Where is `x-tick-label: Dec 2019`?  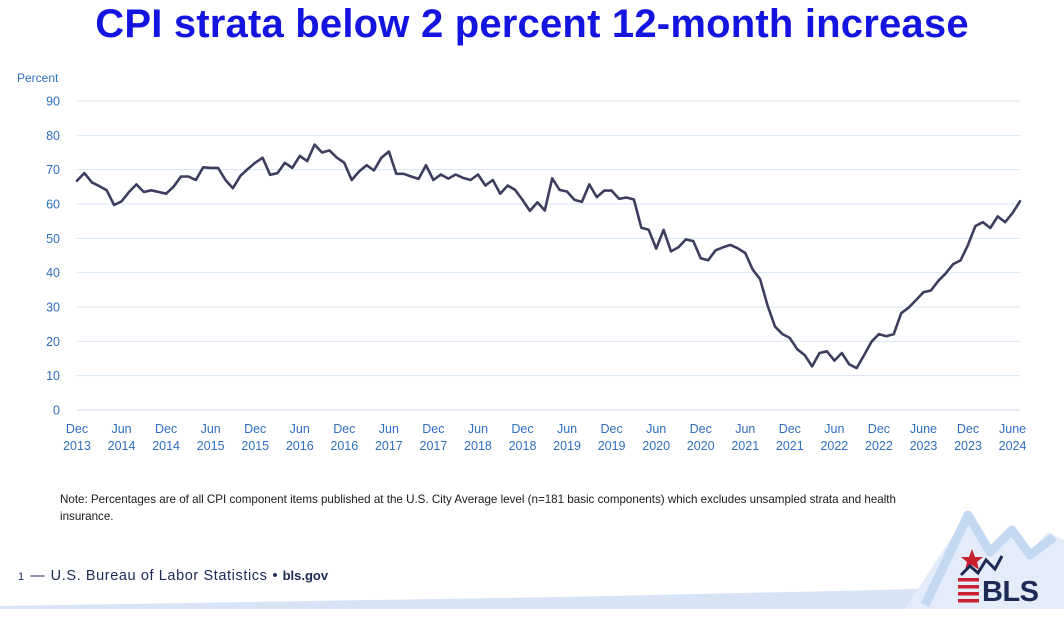
x-tick-label: Dec 2019 is located at coordinates (612, 437).